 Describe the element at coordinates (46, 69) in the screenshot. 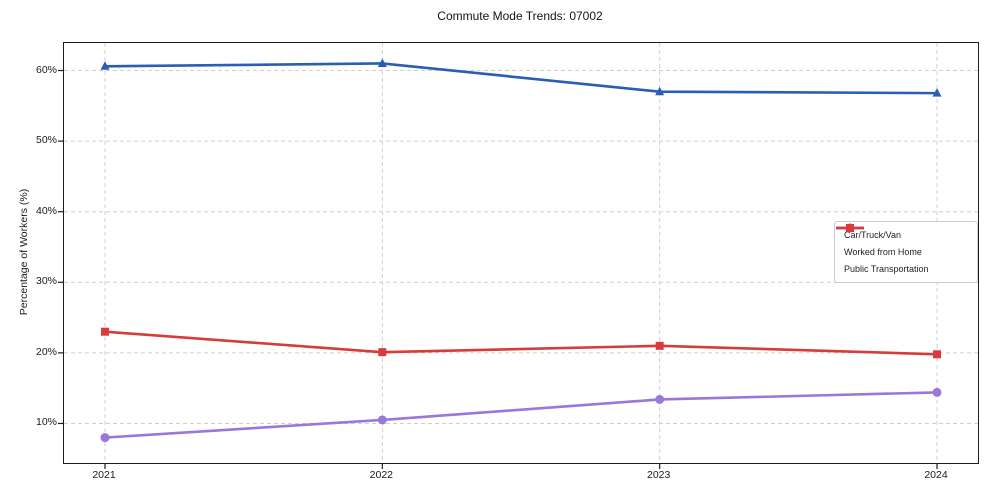

I see `y-tick-label: 60%` at that location.